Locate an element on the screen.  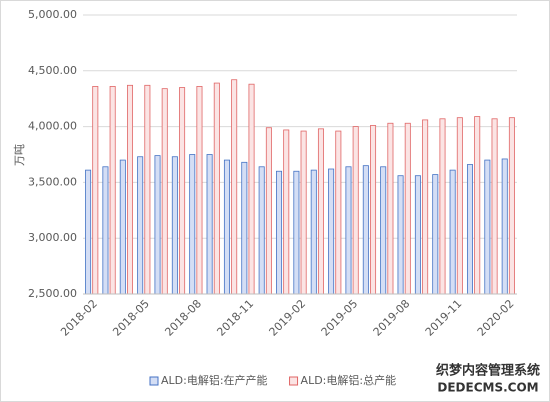
y-tick-label: 3,500.00 is located at coordinates (52, 181).